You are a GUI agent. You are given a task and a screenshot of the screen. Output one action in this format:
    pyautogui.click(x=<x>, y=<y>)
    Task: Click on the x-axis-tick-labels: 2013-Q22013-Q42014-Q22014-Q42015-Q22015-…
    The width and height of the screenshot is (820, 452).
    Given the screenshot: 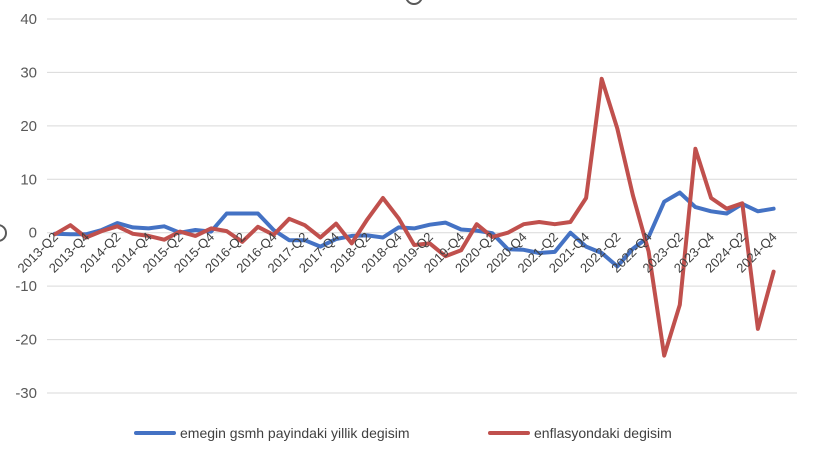 What is the action you would take?
    pyautogui.click(x=397, y=252)
    